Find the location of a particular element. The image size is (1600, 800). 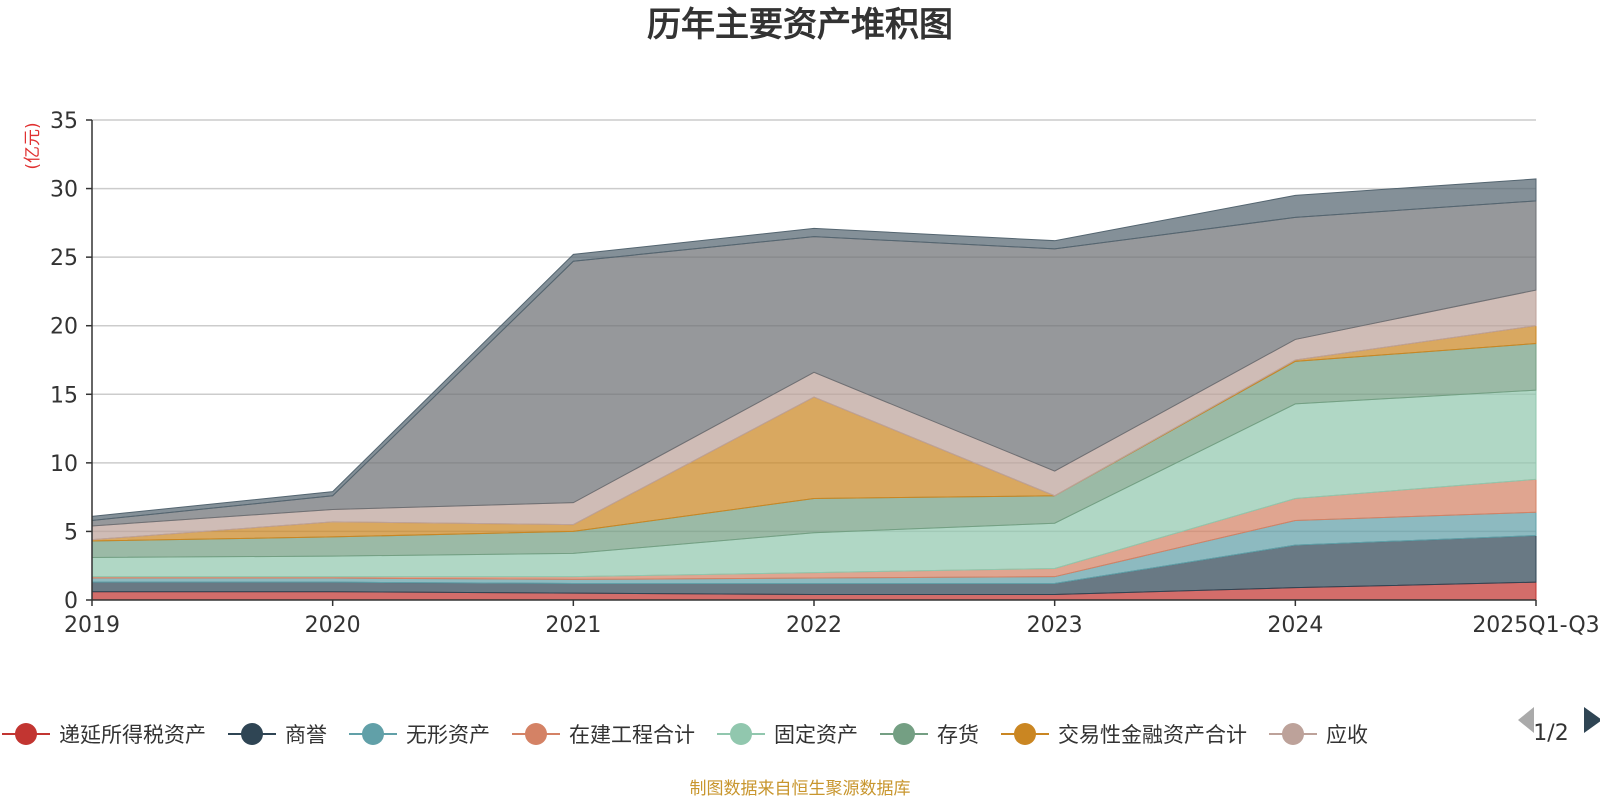

x-tick-label: 2022 is located at coordinates (814, 625).